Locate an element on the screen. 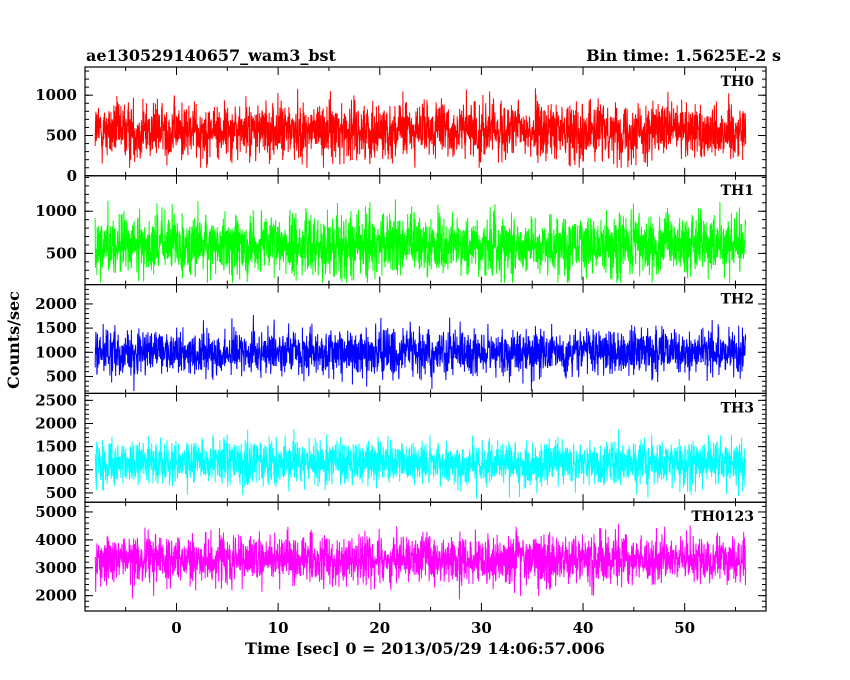  x-tick-label: 40 is located at coordinates (583, 628).